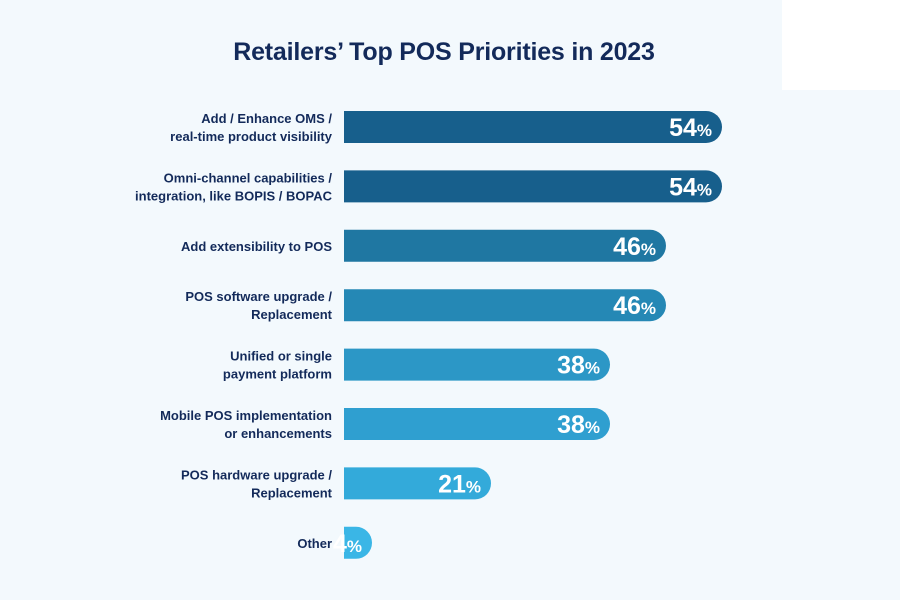  Describe the element at coordinates (314, 543) in the screenshot. I see `category-label: Other` at that location.